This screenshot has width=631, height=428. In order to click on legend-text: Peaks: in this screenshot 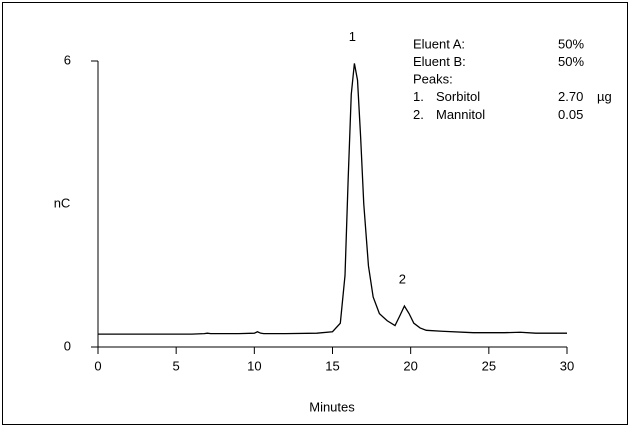, I will do `click(433, 79)`.